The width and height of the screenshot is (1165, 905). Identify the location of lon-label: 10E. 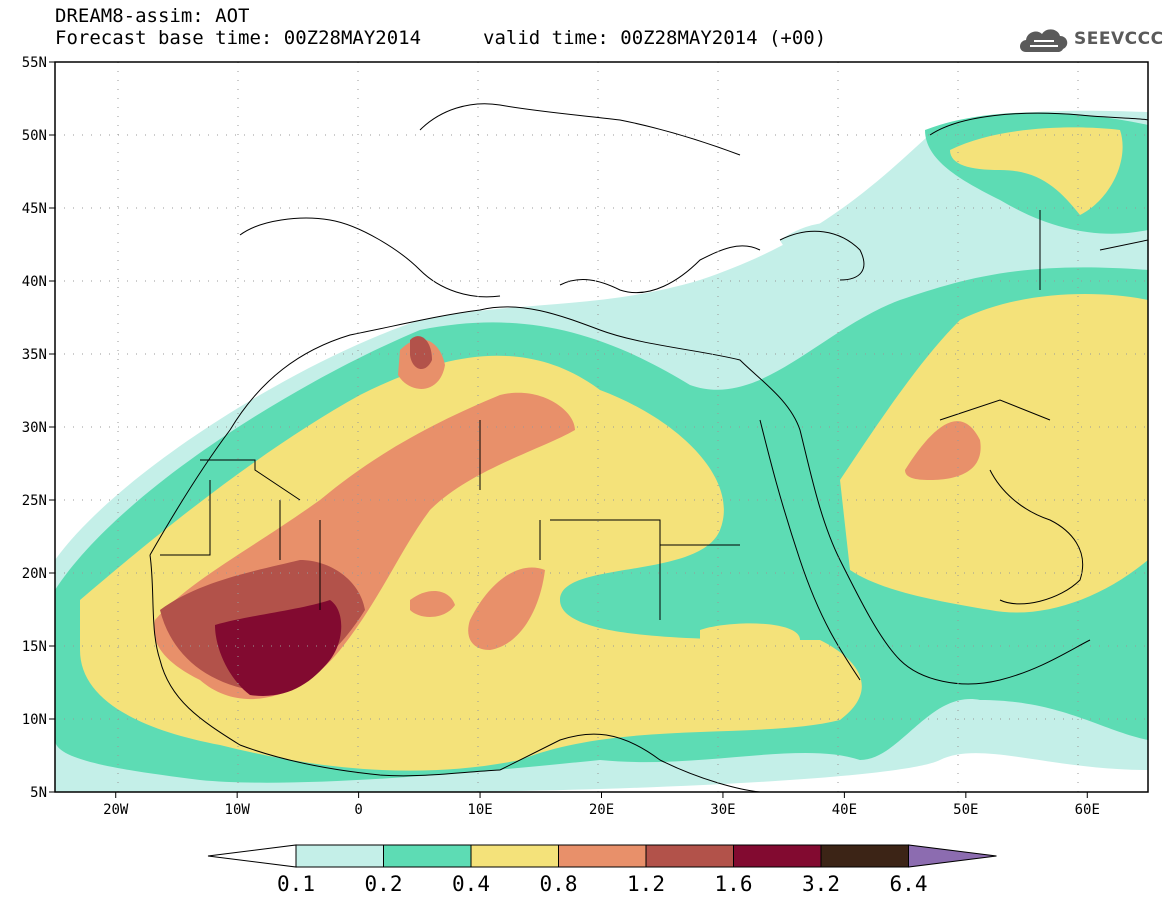
(479, 810).